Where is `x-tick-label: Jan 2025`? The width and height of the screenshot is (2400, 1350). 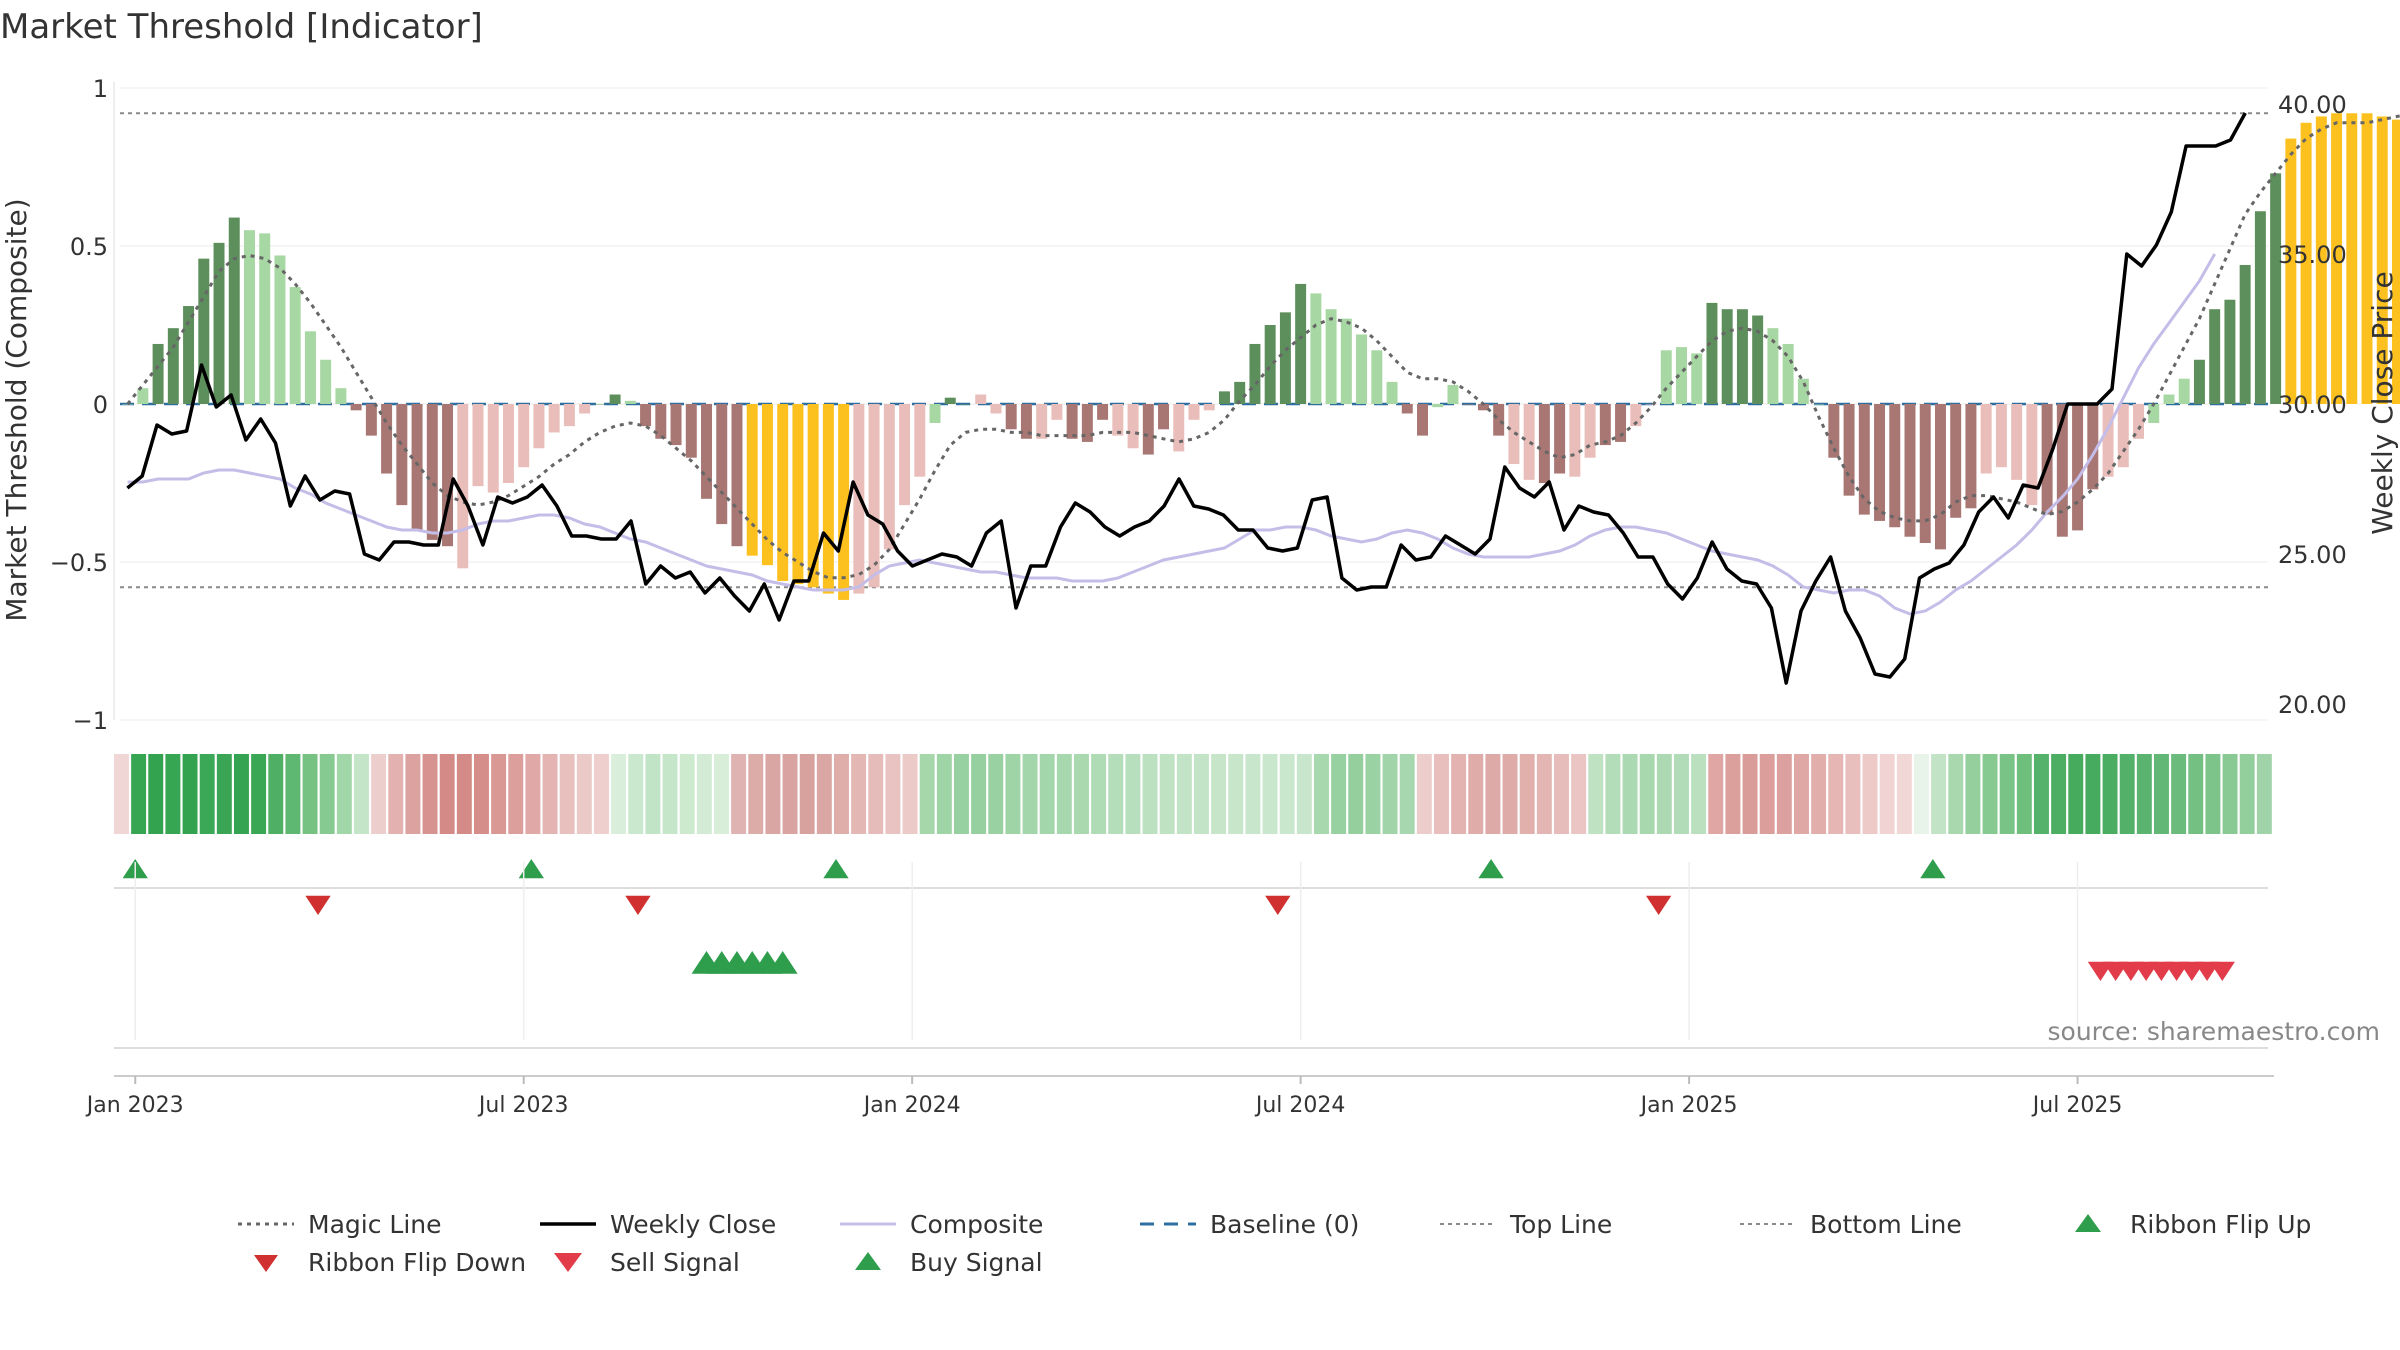 x-tick-label: Jan 2025 is located at coordinates (1688, 1105).